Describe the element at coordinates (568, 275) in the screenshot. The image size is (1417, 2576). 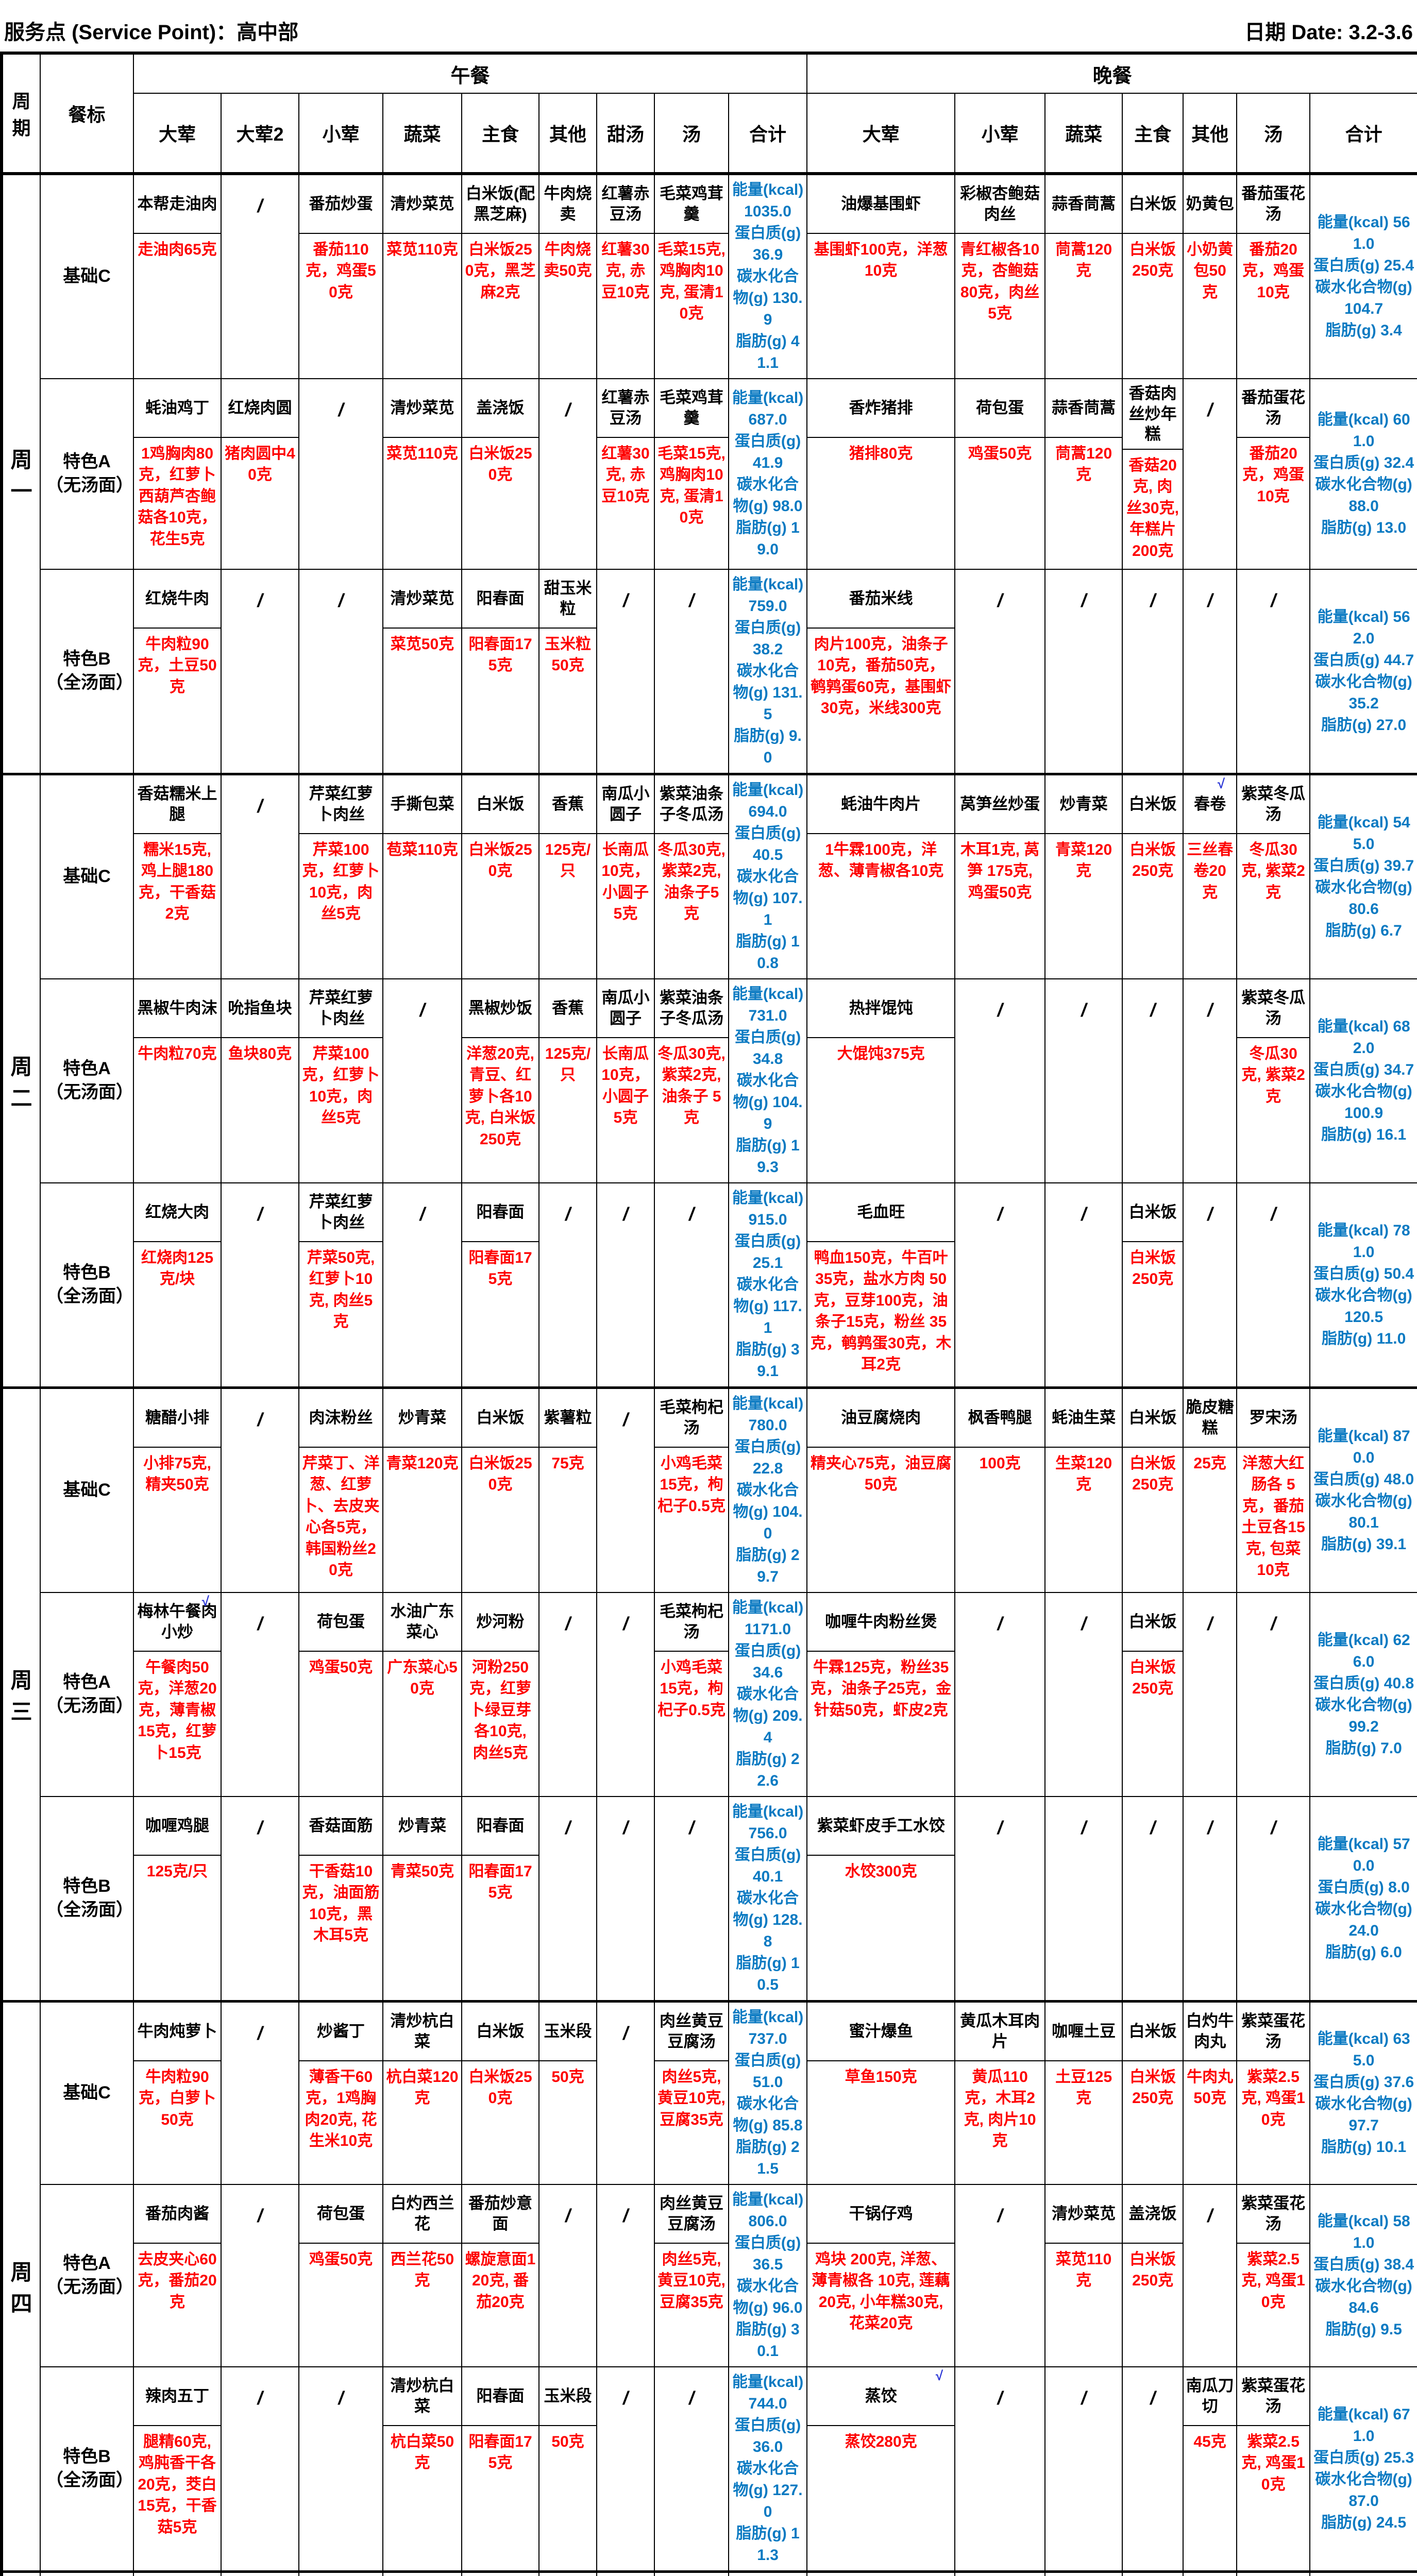
I see `menu-cell: 牛肉烧卖 牛肉烧卖50克` at that location.